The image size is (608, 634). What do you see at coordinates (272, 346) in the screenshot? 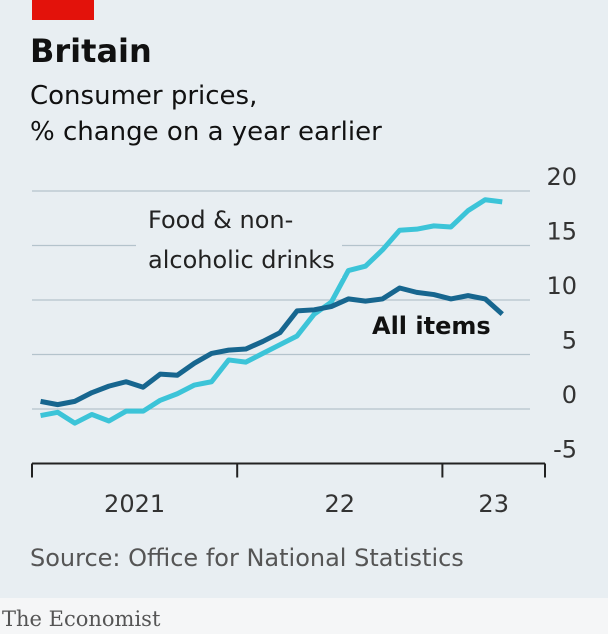
I see `line-series` at bounding box center [272, 346].